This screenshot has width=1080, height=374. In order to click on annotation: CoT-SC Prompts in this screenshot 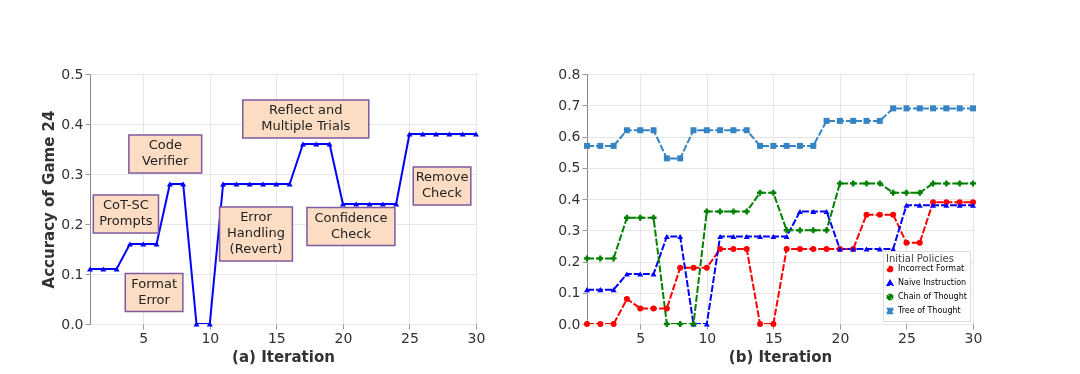, I will do `click(126, 212)`.